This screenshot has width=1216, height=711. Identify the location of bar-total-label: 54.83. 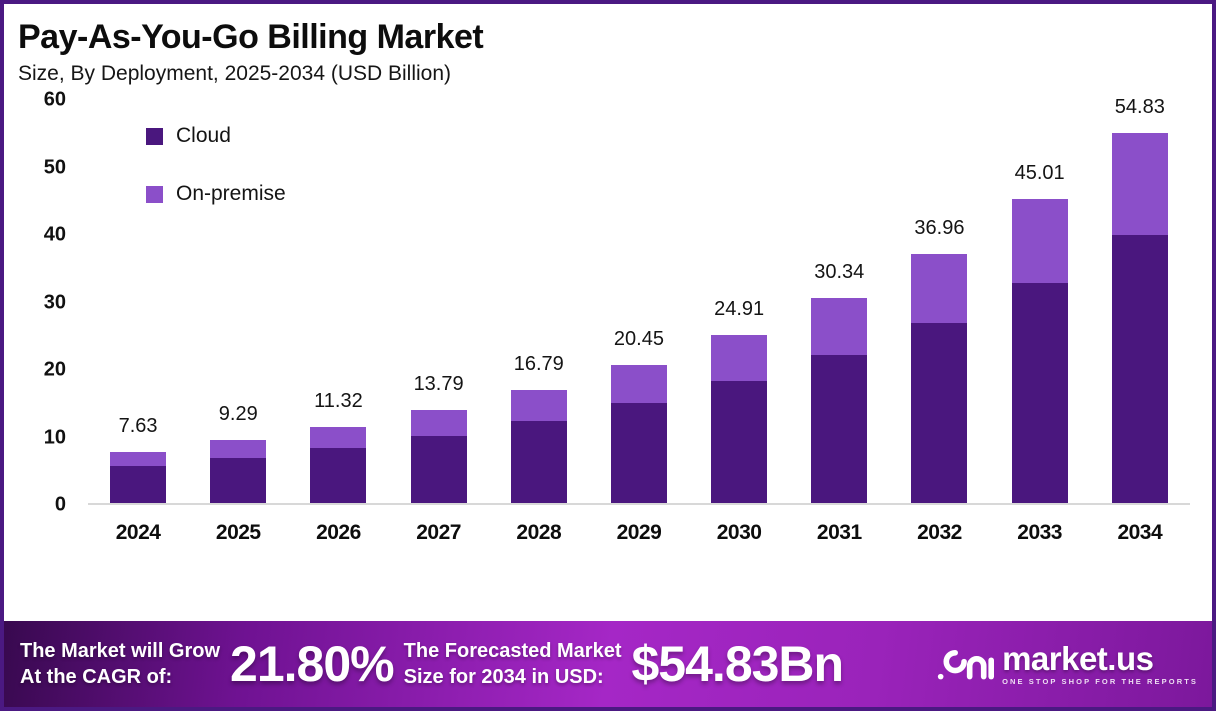
(1139, 106).